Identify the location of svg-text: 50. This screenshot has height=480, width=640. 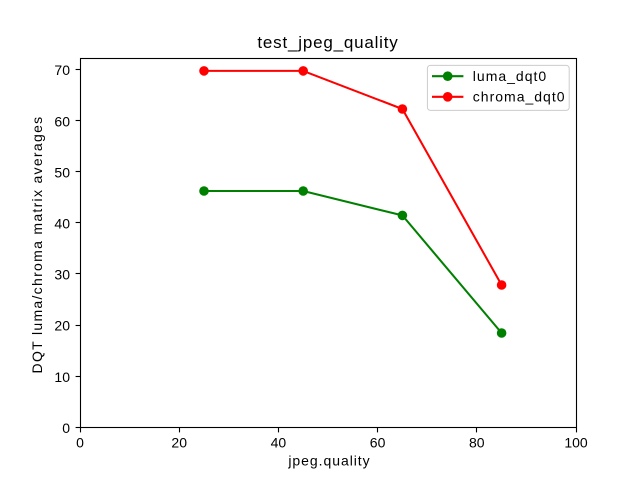
(62, 172).